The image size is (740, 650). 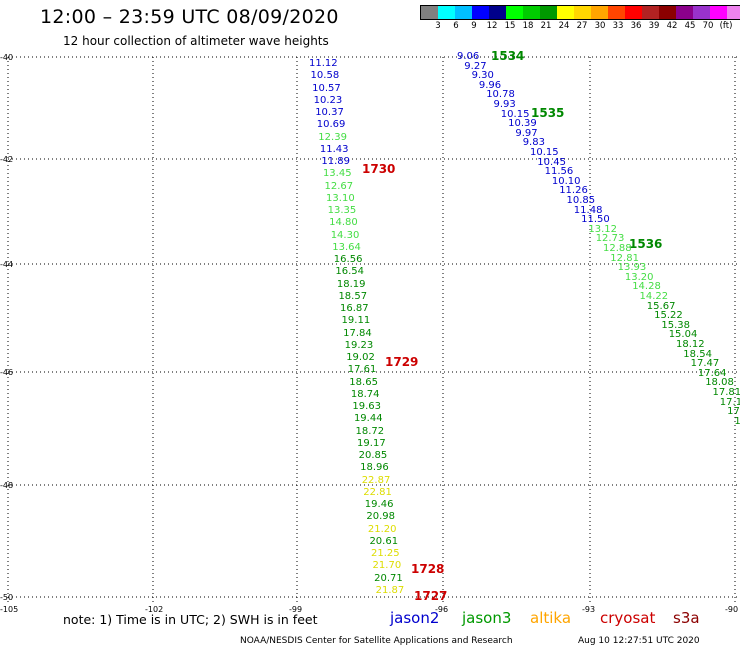 I want to click on wave-height-value: 11.89, so click(x=336, y=161).